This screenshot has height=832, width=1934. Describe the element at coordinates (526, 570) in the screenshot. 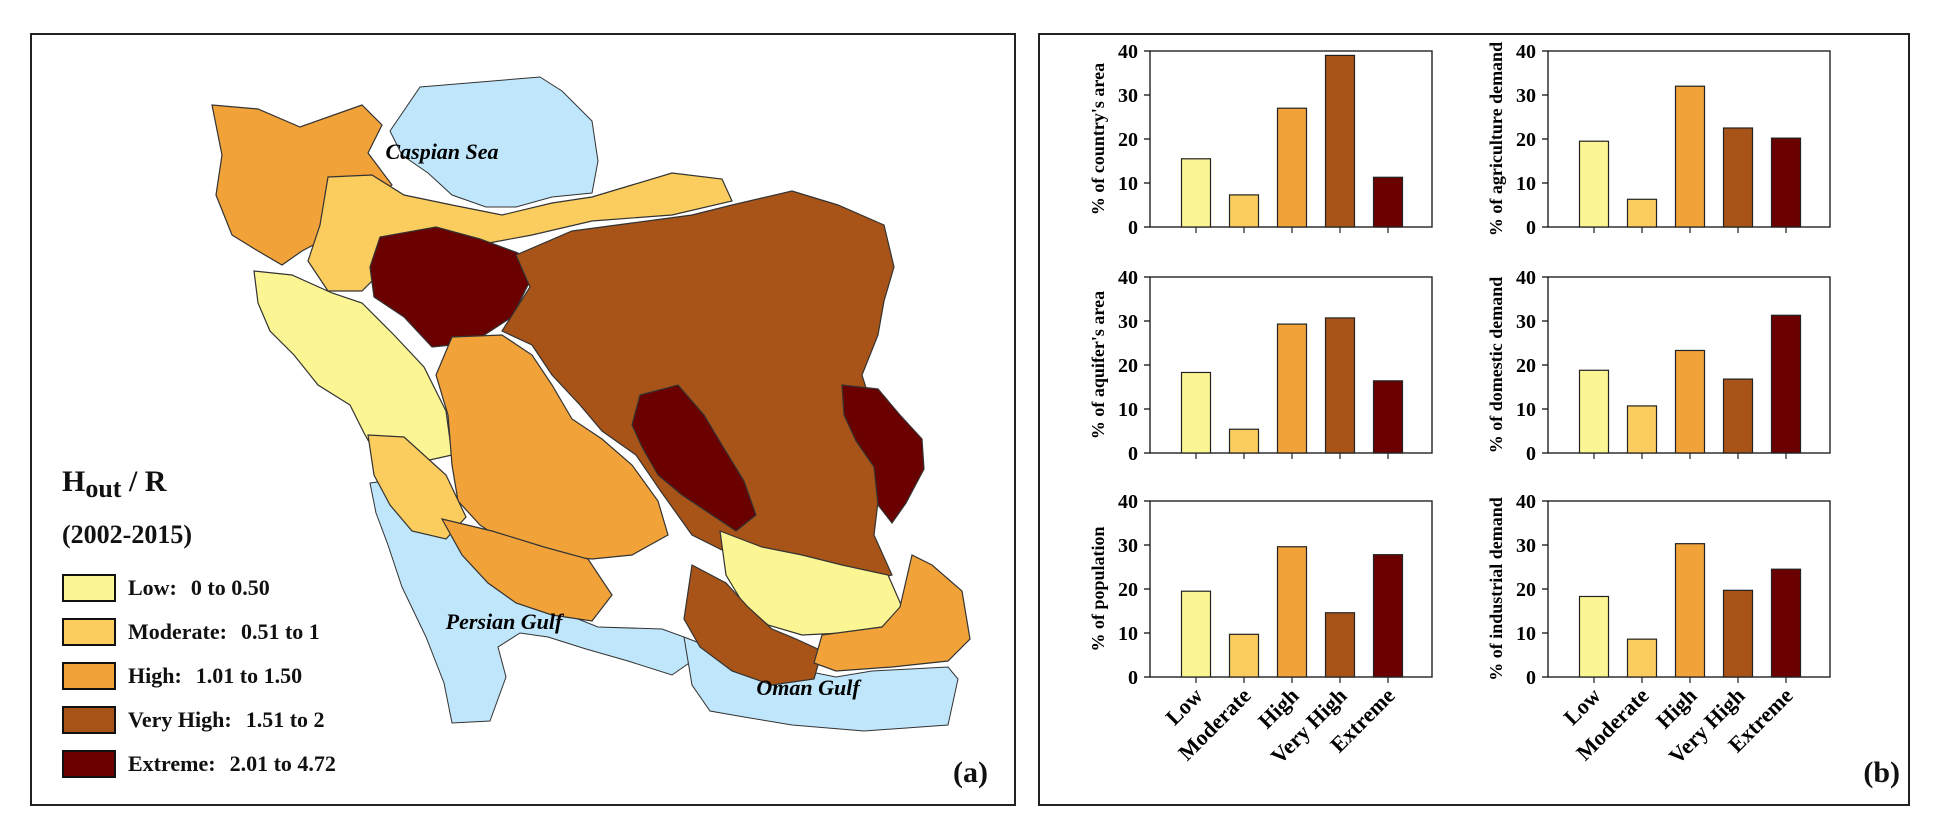

I see `south-high-region` at that location.